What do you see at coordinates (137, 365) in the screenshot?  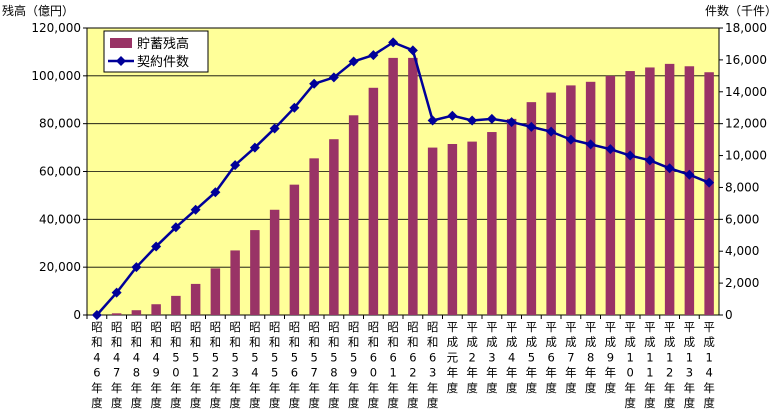 I see `x-tick-label: 昭和 4 8 年度` at bounding box center [137, 365].